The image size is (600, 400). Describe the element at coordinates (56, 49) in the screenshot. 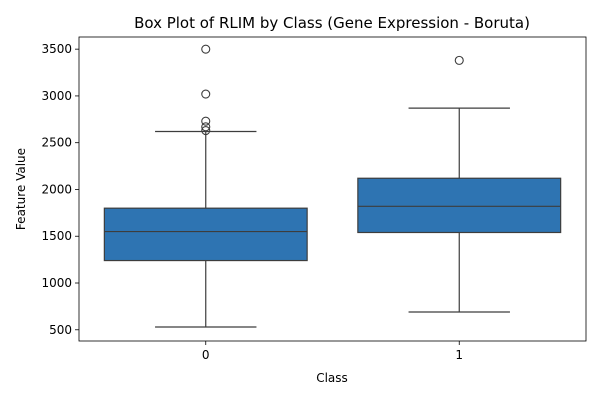

I see `y-tick-label: 3500` at that location.